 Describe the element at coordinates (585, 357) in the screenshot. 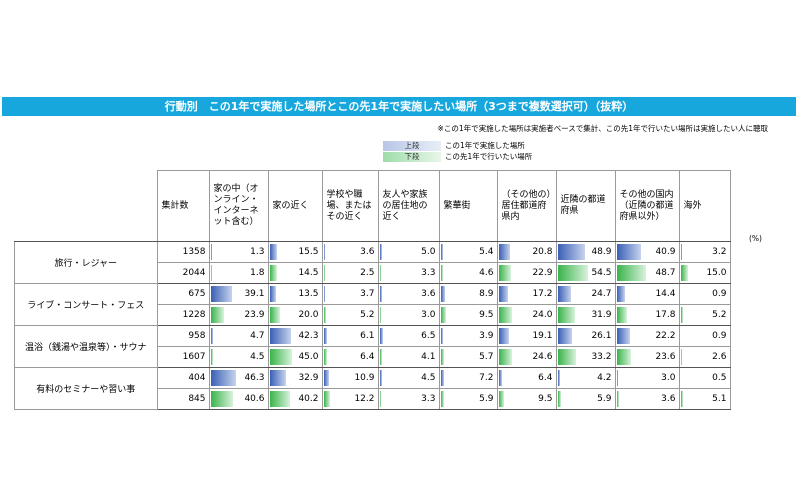

I see `value-cell: 33.2` at that location.